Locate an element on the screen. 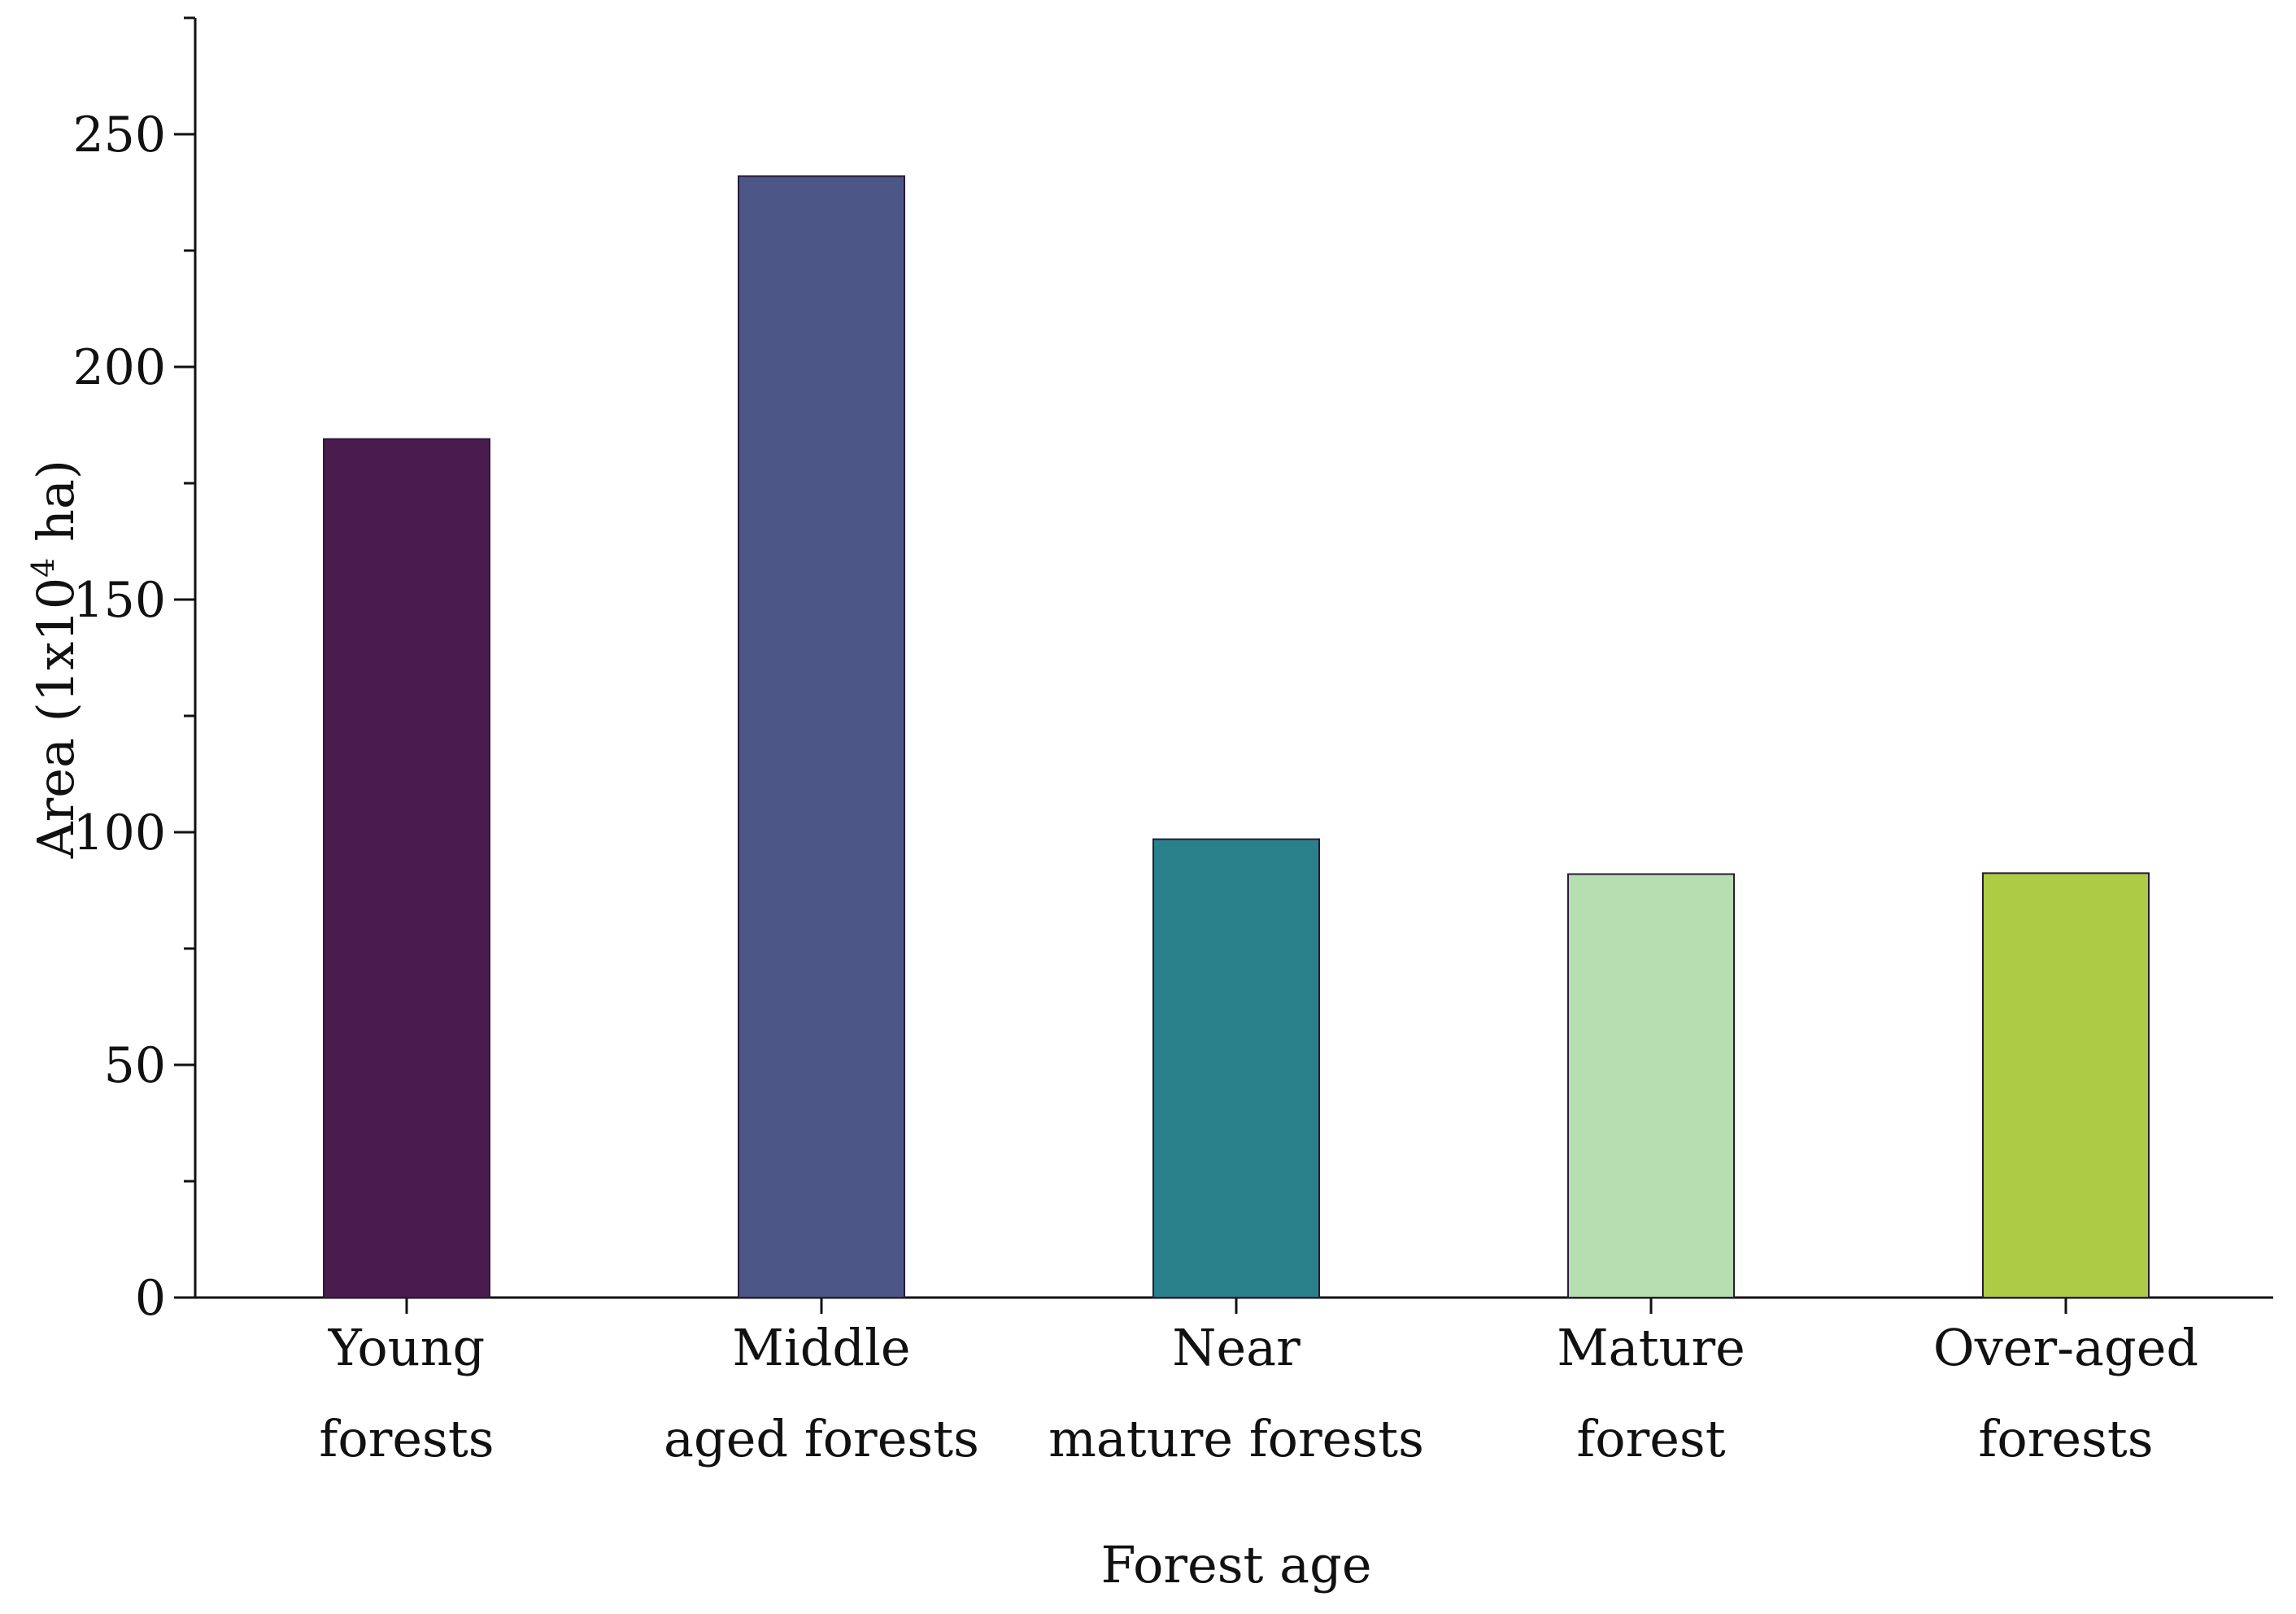 This screenshot has height=1614, width=2296. x-tick-label: Middle is located at coordinates (821, 1347).